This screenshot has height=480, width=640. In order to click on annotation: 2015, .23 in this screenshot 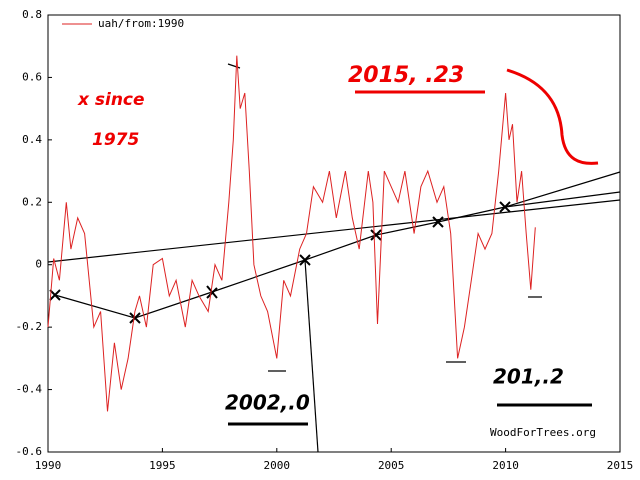, I will do `click(406, 75)`.